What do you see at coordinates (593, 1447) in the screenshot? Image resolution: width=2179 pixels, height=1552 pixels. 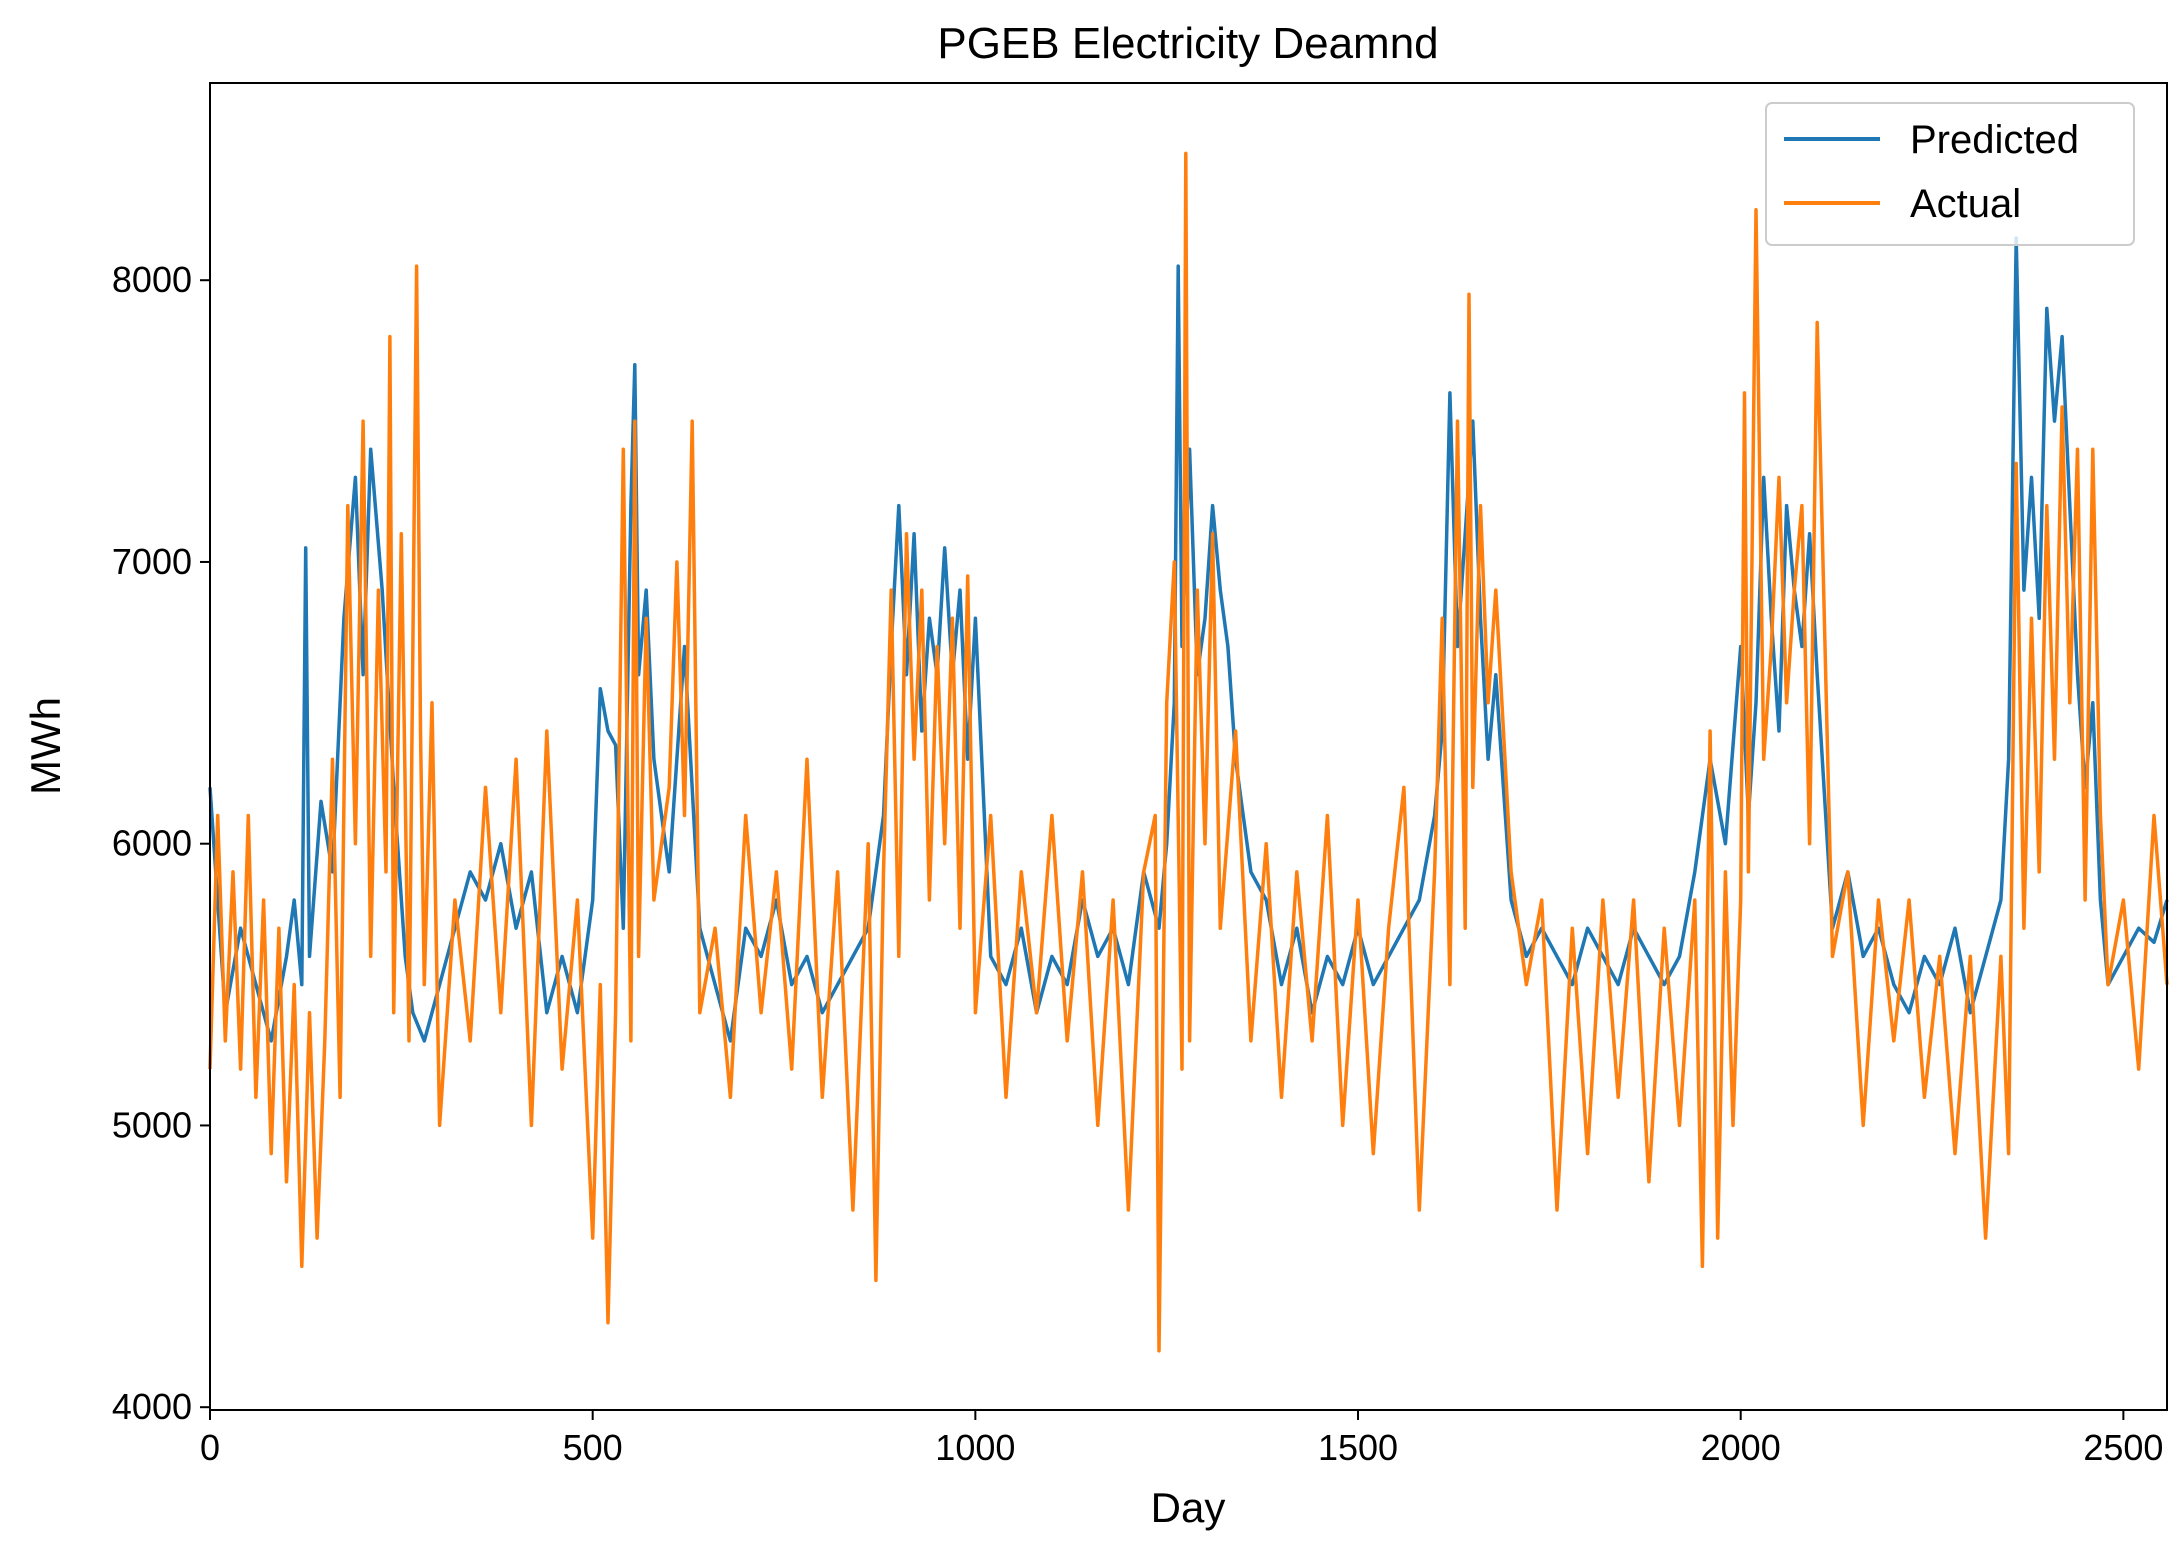 I see `x-tick-label: 500` at bounding box center [593, 1447].